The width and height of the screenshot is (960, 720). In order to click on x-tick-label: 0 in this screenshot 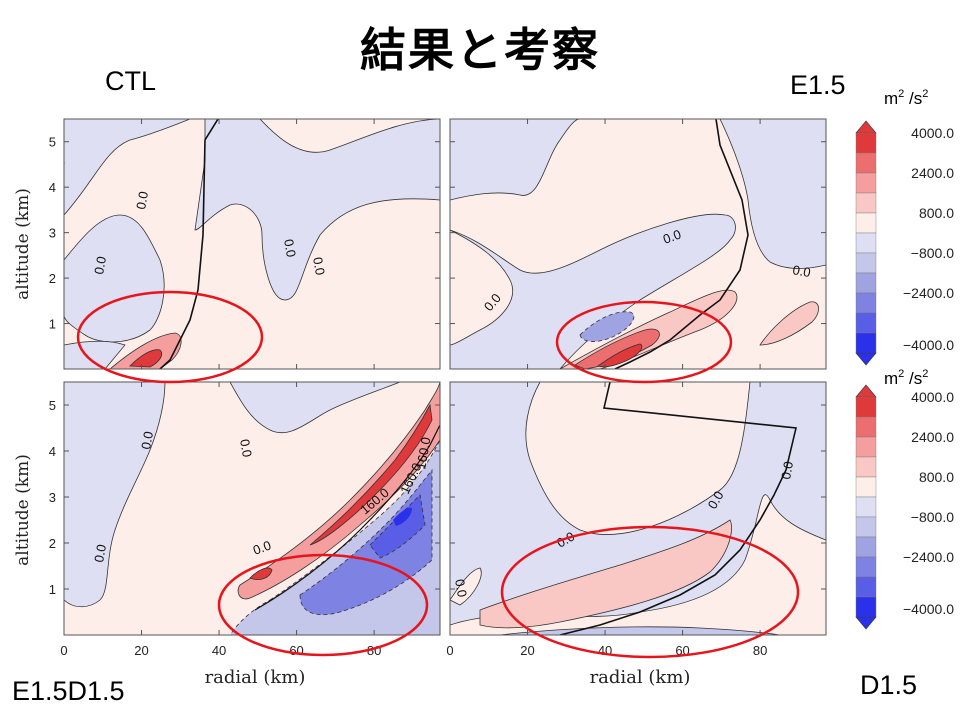, I will do `click(63, 650)`.